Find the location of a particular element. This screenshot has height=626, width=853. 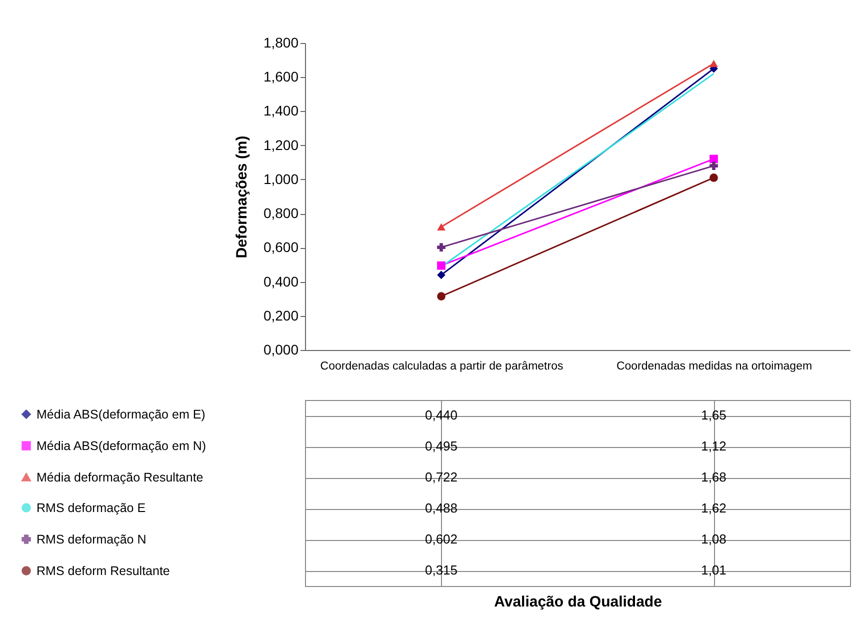

x-tick-label: Coordenadas calculadas a partir de parâmetros is located at coordinates (442, 366).